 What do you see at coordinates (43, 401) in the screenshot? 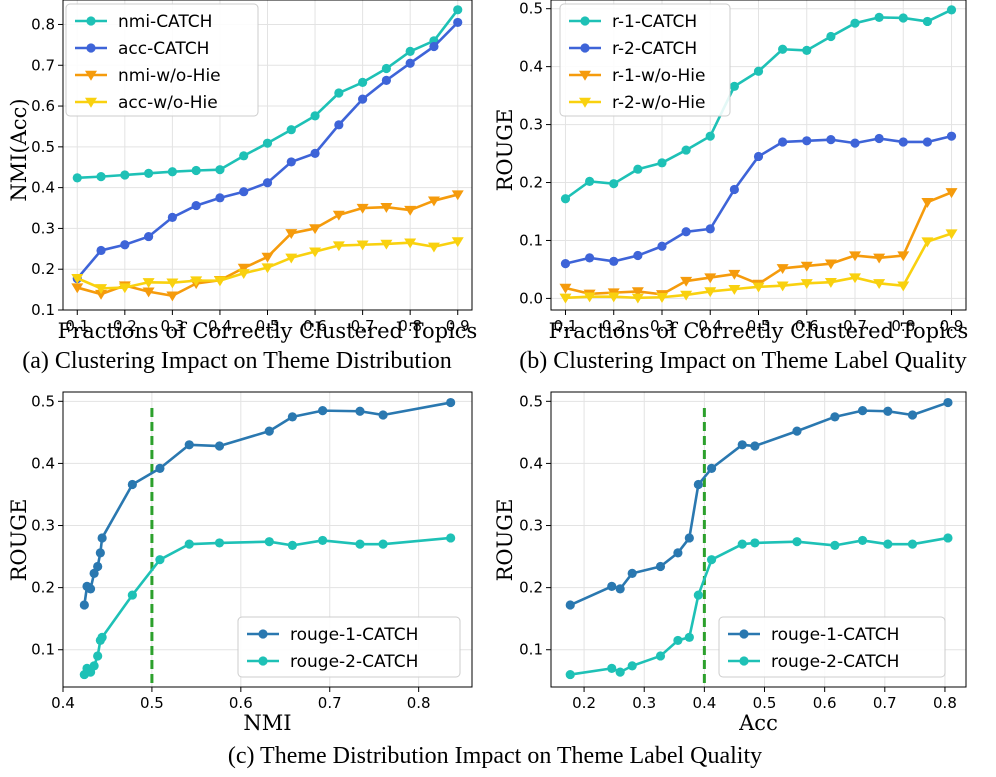
I see `y-tick-label: 0.5` at bounding box center [43, 401].